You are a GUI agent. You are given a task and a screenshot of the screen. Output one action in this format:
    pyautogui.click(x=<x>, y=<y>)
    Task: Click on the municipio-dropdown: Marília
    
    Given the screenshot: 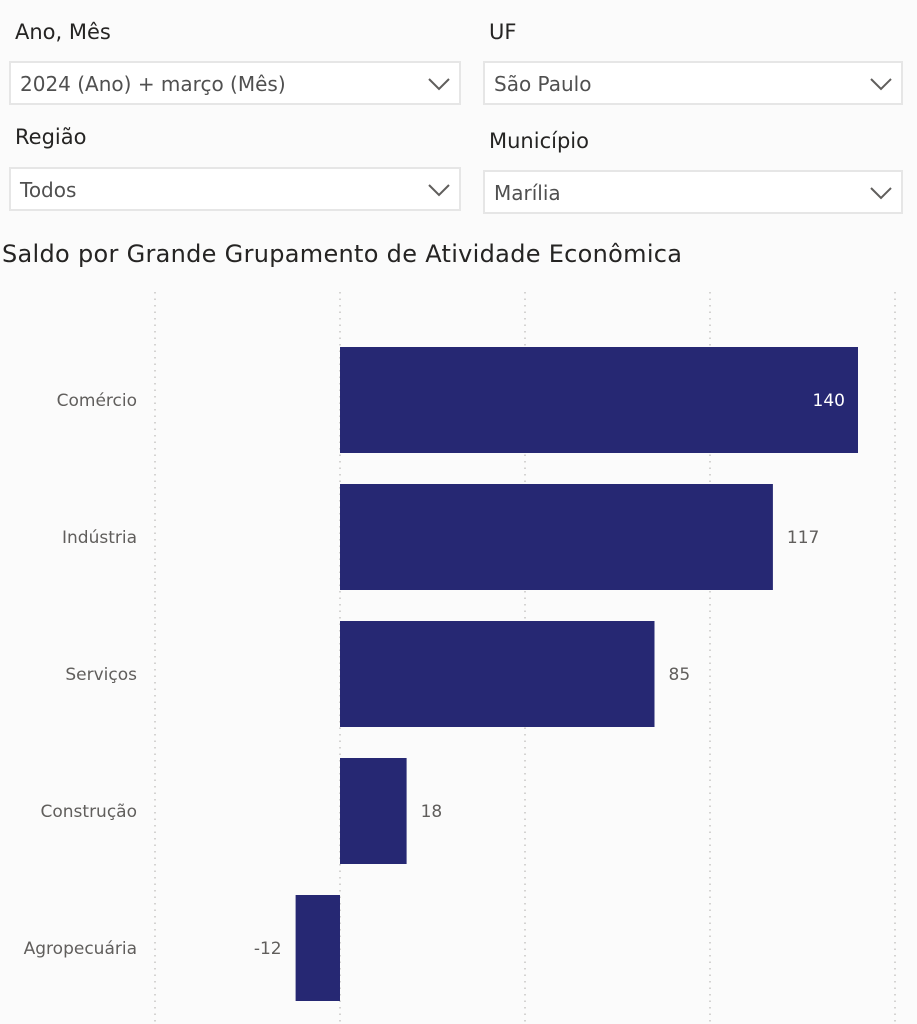 What is the action you would take?
    pyautogui.click(x=693, y=192)
    